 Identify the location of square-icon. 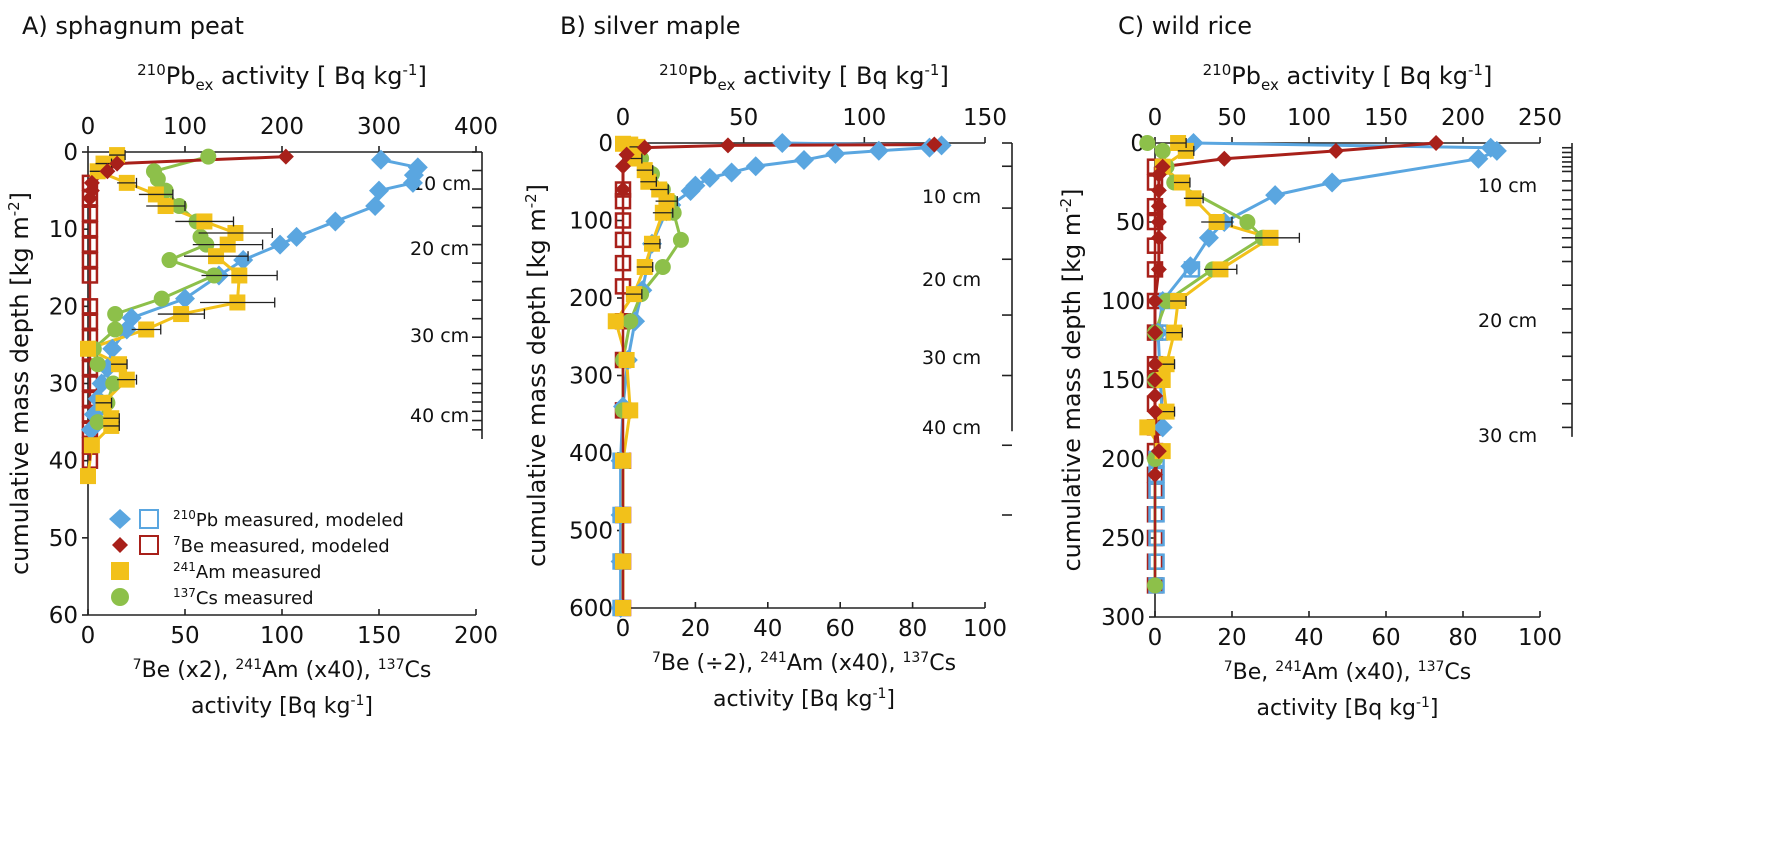
(120, 571).